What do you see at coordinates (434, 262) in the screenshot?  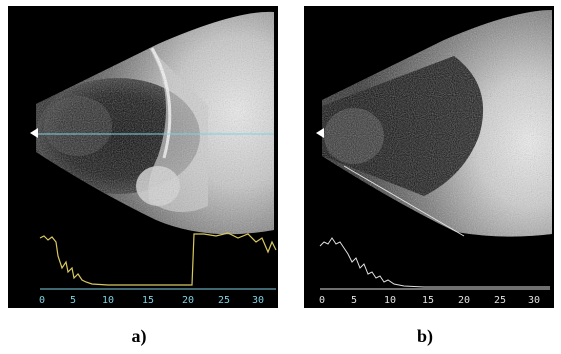 I see `a-scan-trace-b` at bounding box center [434, 262].